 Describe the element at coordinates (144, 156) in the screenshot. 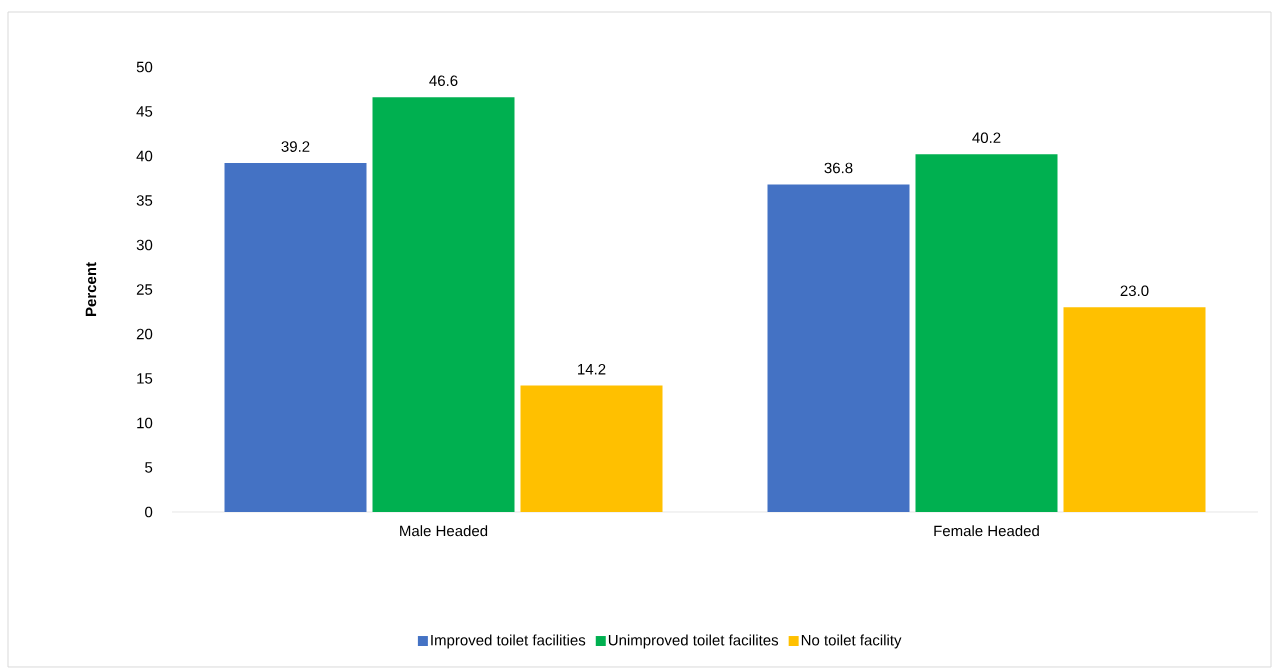

I see `y-tick-label: 40` at that location.